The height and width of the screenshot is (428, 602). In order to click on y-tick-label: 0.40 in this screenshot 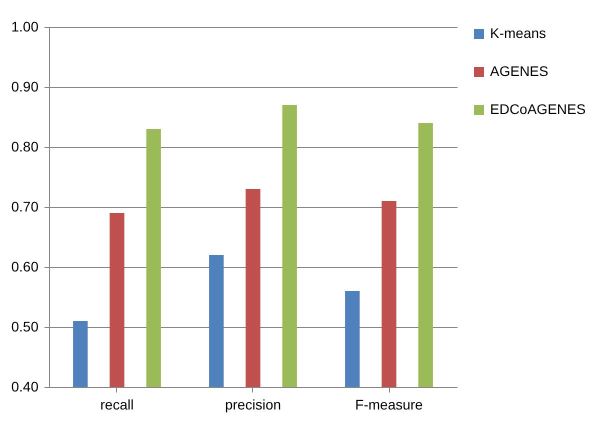, I will do `click(25, 386)`.